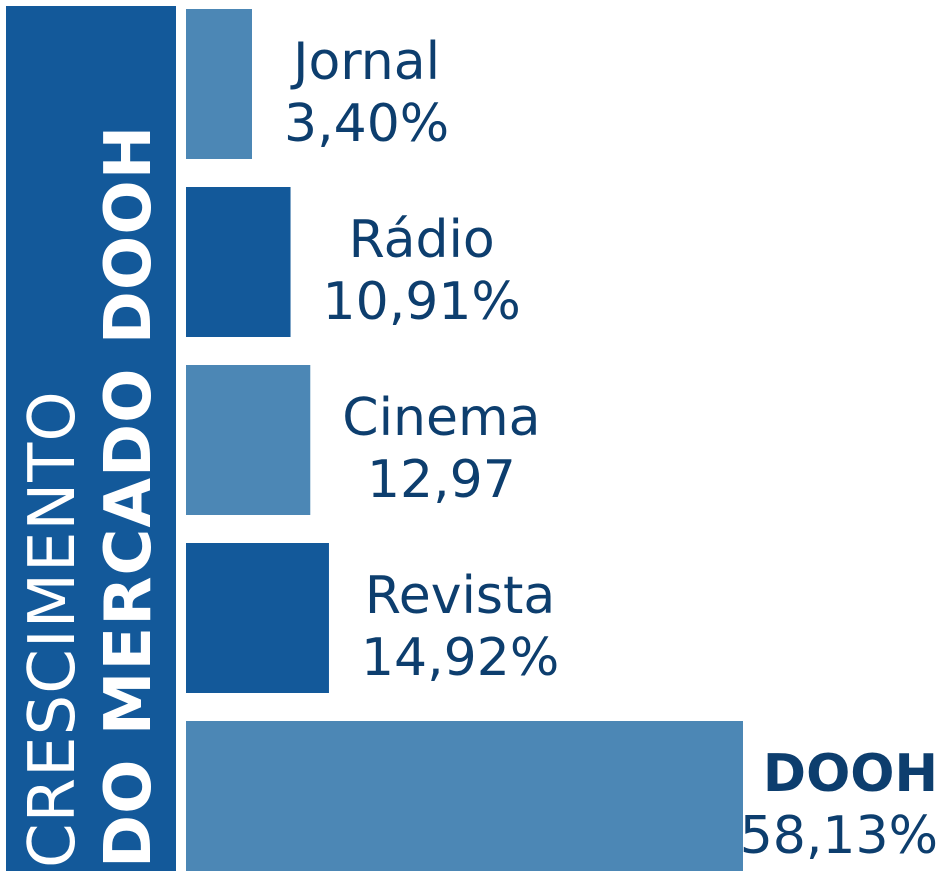  I want to click on value-label-jornal: 3,40%, so click(366, 124).